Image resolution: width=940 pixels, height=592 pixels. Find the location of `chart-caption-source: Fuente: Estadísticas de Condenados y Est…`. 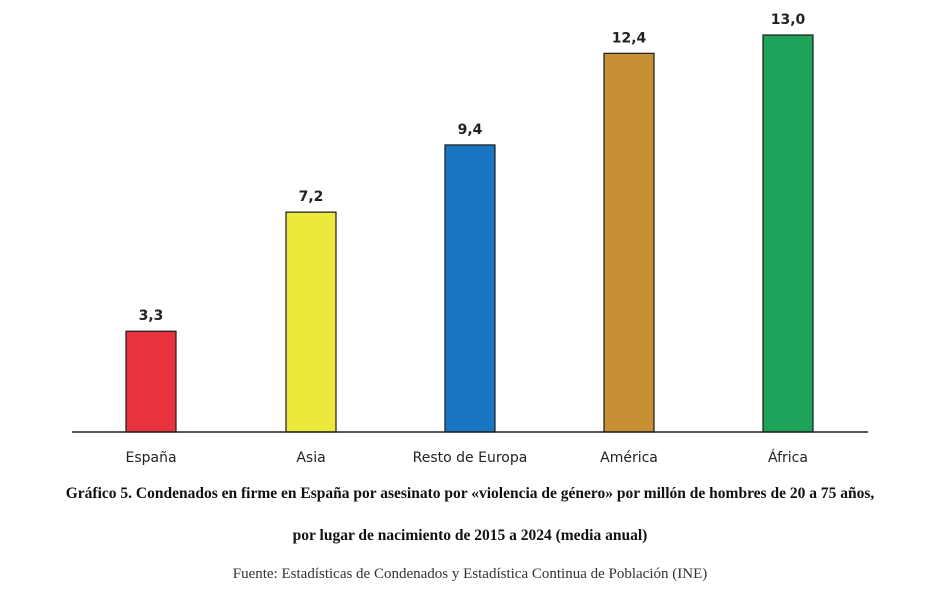

chart-caption-source: Fuente: Estadísticas de Condenados y Est… is located at coordinates (470, 574).